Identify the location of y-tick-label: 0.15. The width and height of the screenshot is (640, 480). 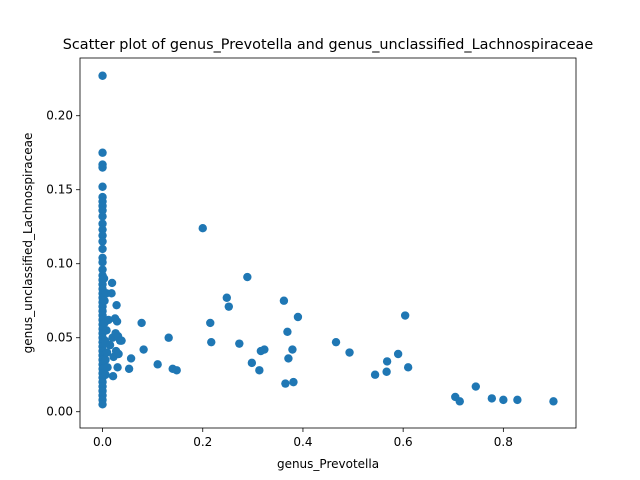
(59, 190).